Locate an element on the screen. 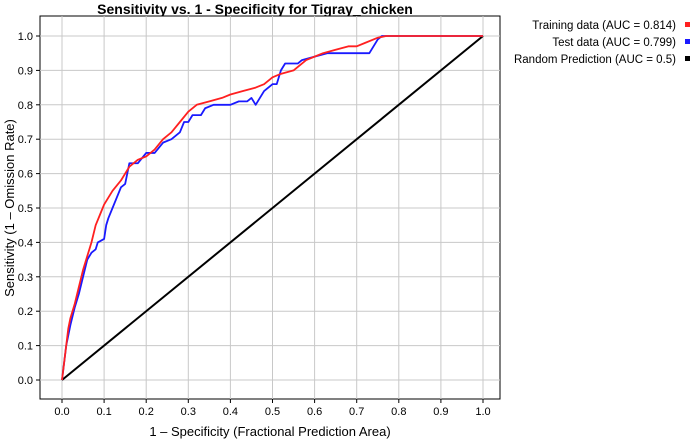 Image resolution: width=699 pixels, height=441 pixels. legend-label: Test data (AUC = 0.799) is located at coordinates (614, 43).